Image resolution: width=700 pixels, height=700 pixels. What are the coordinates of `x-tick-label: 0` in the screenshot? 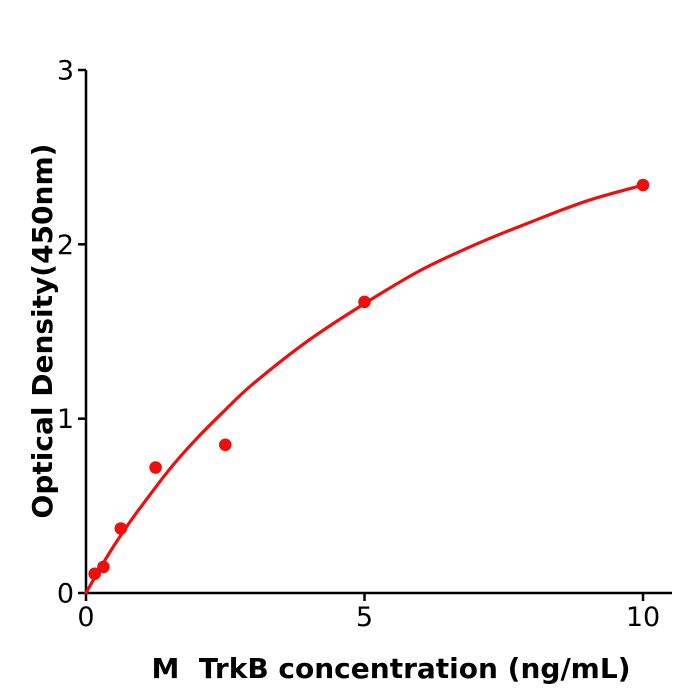 It's located at (85, 617).